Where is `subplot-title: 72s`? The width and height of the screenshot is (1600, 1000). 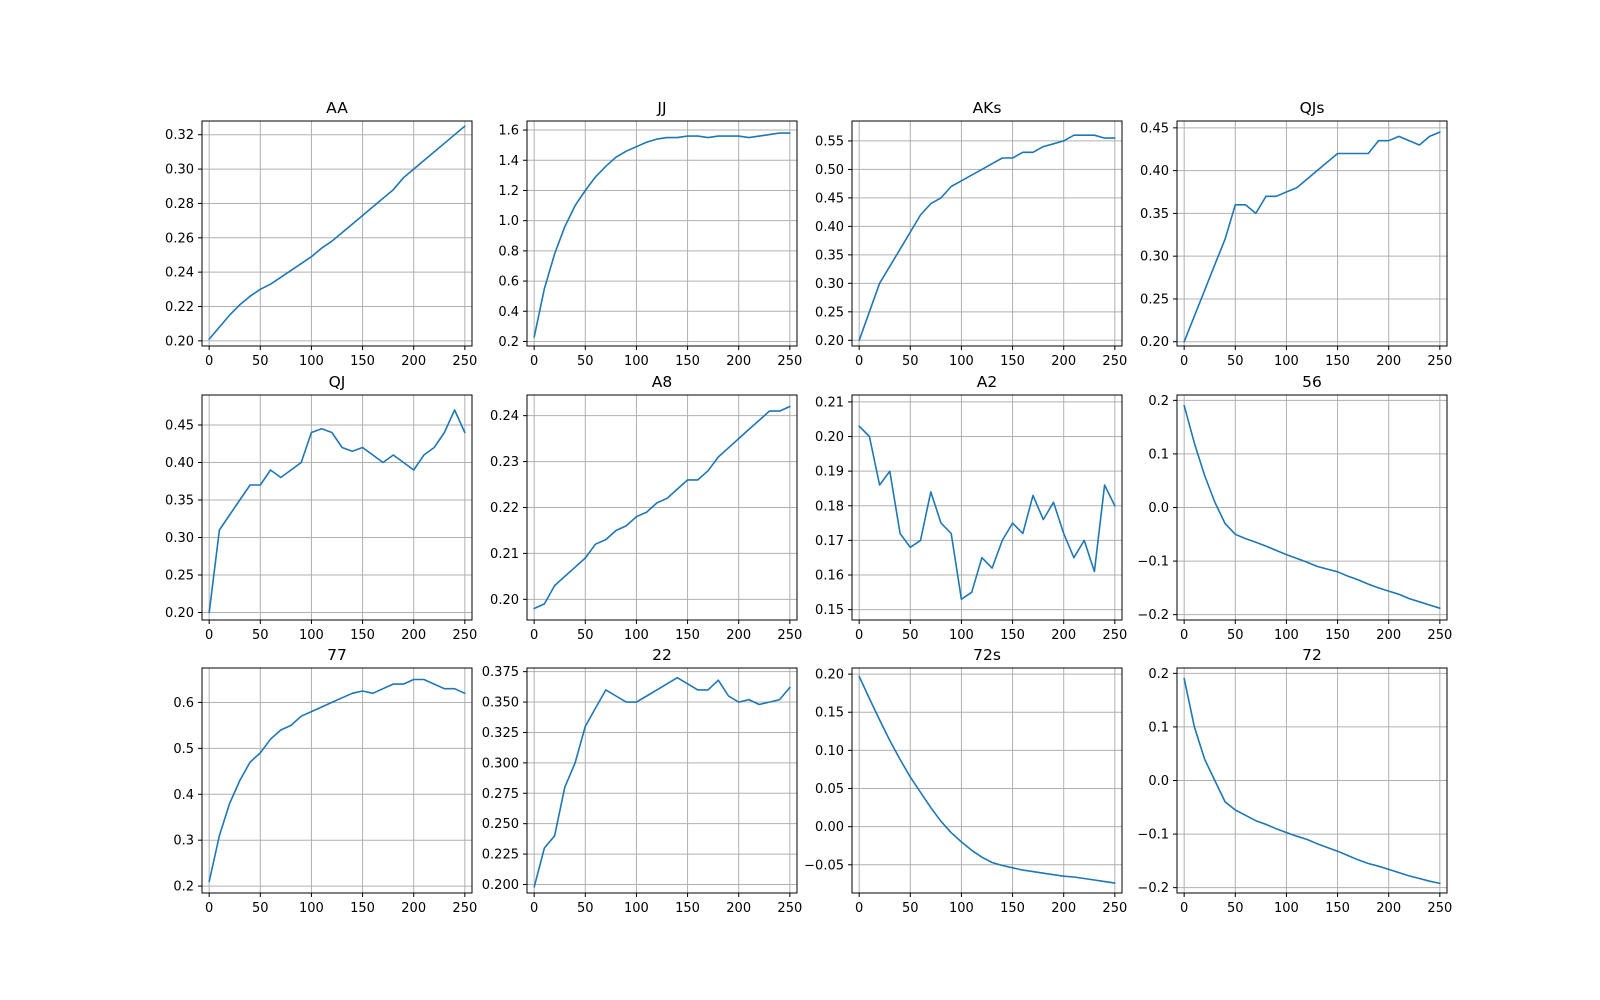 subplot-title: 72s is located at coordinates (987, 655).